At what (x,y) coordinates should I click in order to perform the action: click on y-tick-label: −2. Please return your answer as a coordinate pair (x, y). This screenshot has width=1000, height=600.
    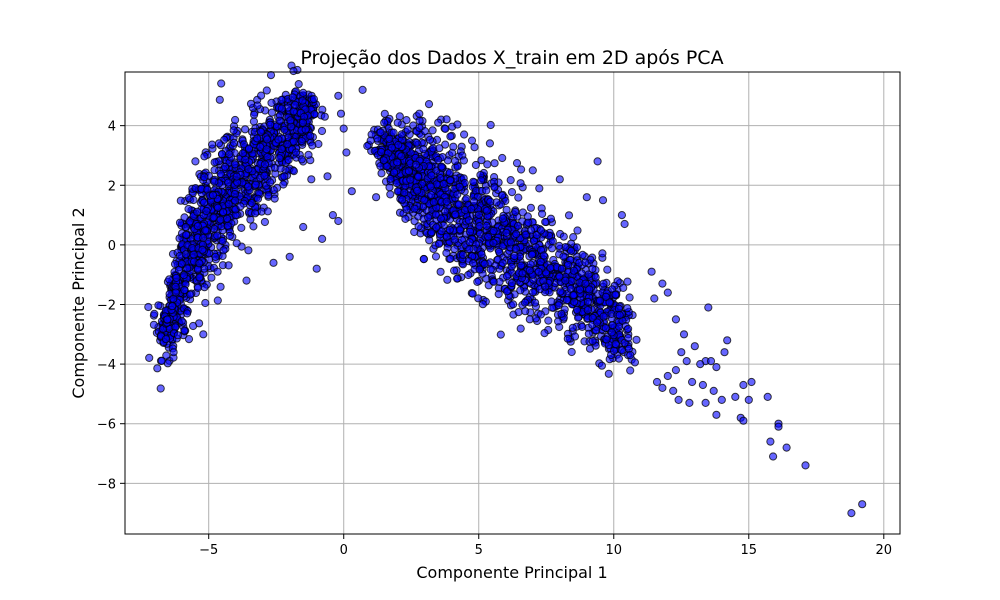
    Looking at the image, I should click on (106, 305).